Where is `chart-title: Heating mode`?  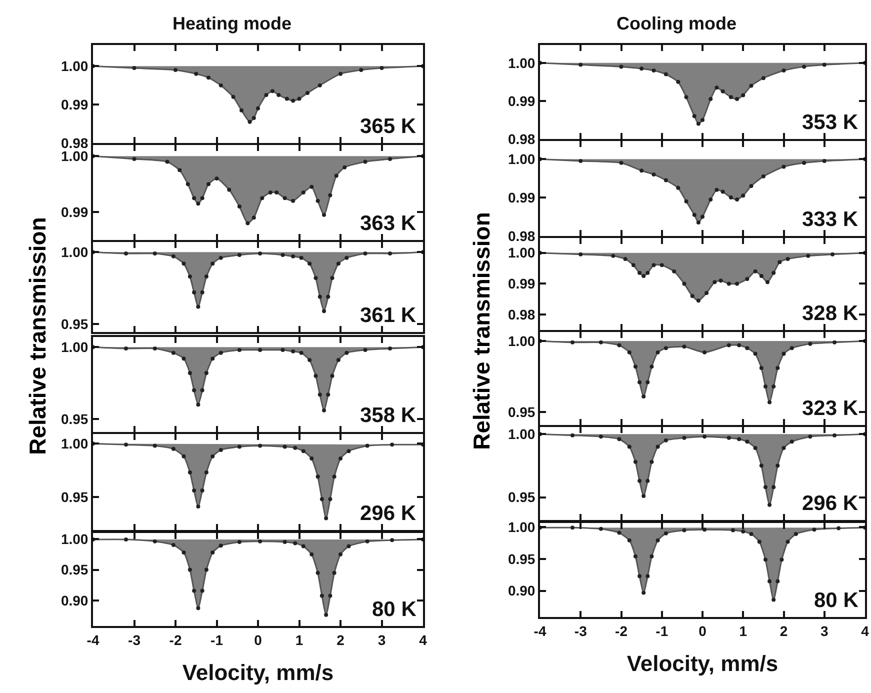
chart-title: Heating mode is located at coordinates (232, 24).